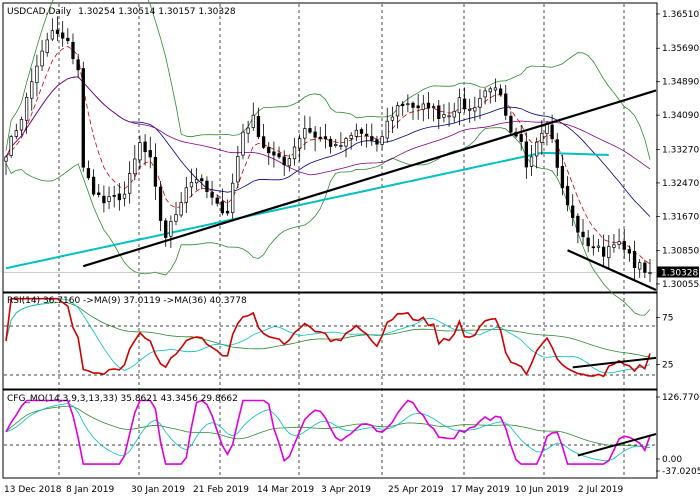  Describe the element at coordinates (680, 15) in the screenshot. I see `price-tick-label: 1.36510` at that location.